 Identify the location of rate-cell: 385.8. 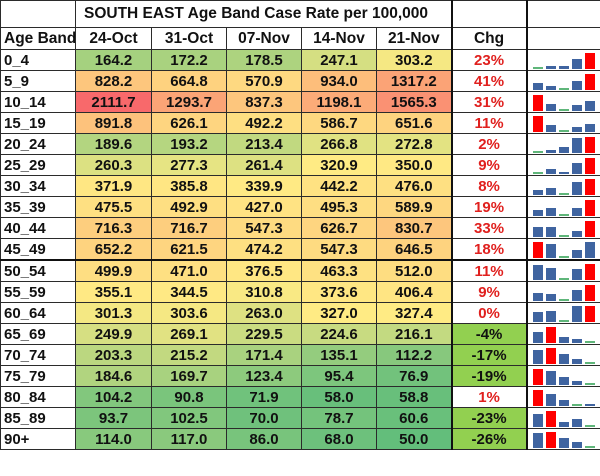
(189, 186).